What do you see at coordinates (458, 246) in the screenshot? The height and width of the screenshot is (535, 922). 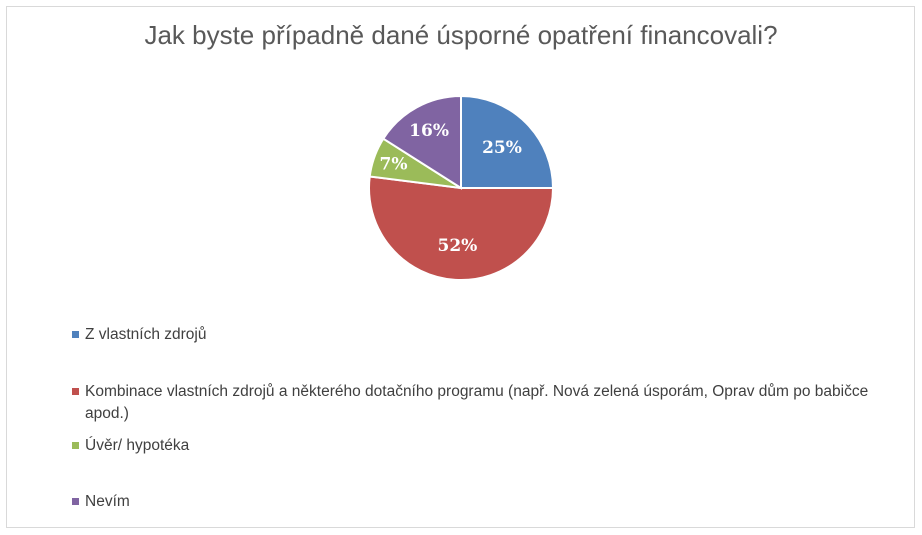 I see `pie-slice-label: 52%` at bounding box center [458, 246].